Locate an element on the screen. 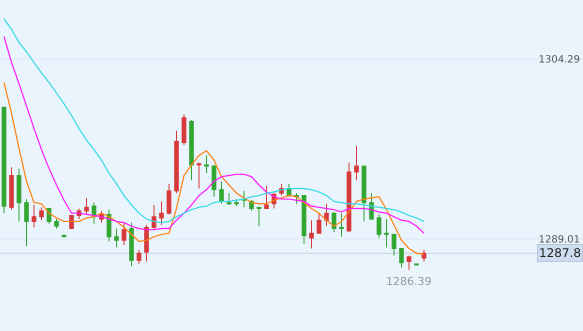 The image size is (583, 331). y-tick-label: 1304.29 is located at coordinates (559, 60).